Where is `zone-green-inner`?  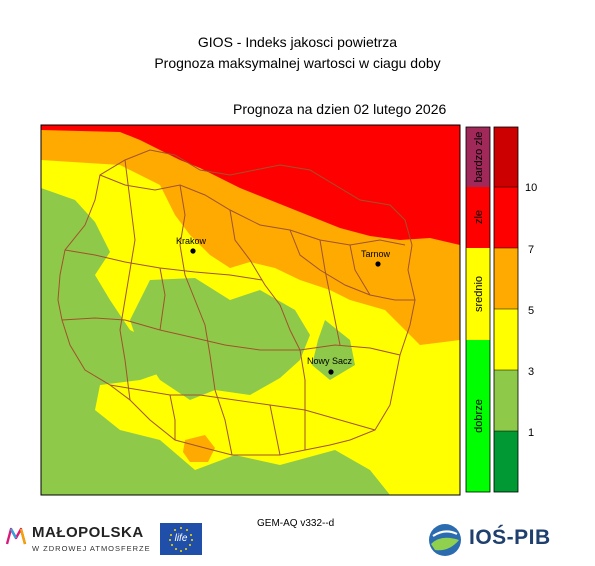
zone-green-inner is located at coordinates (220, 339).